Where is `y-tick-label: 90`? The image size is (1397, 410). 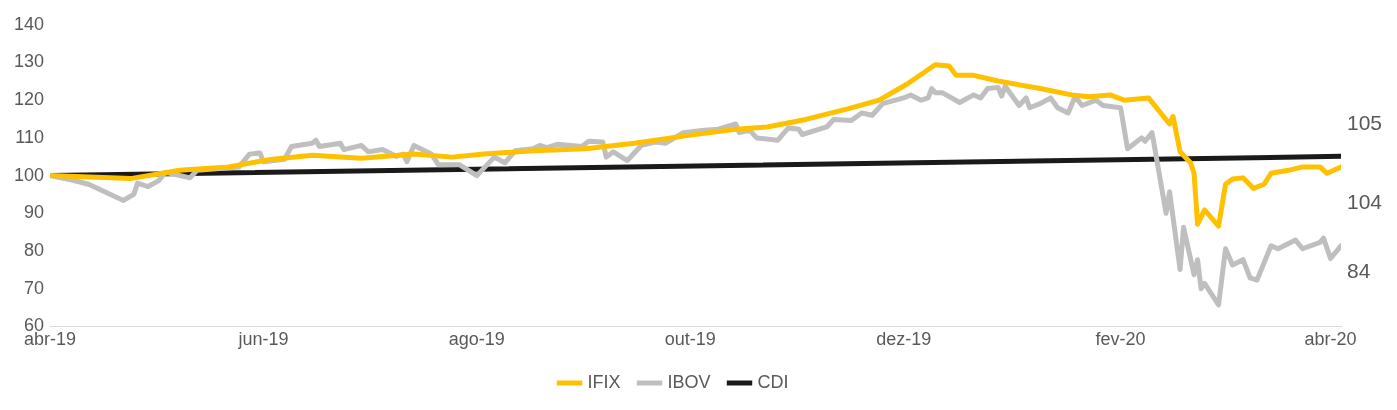 y-tick-label: 90 is located at coordinates (34, 212).